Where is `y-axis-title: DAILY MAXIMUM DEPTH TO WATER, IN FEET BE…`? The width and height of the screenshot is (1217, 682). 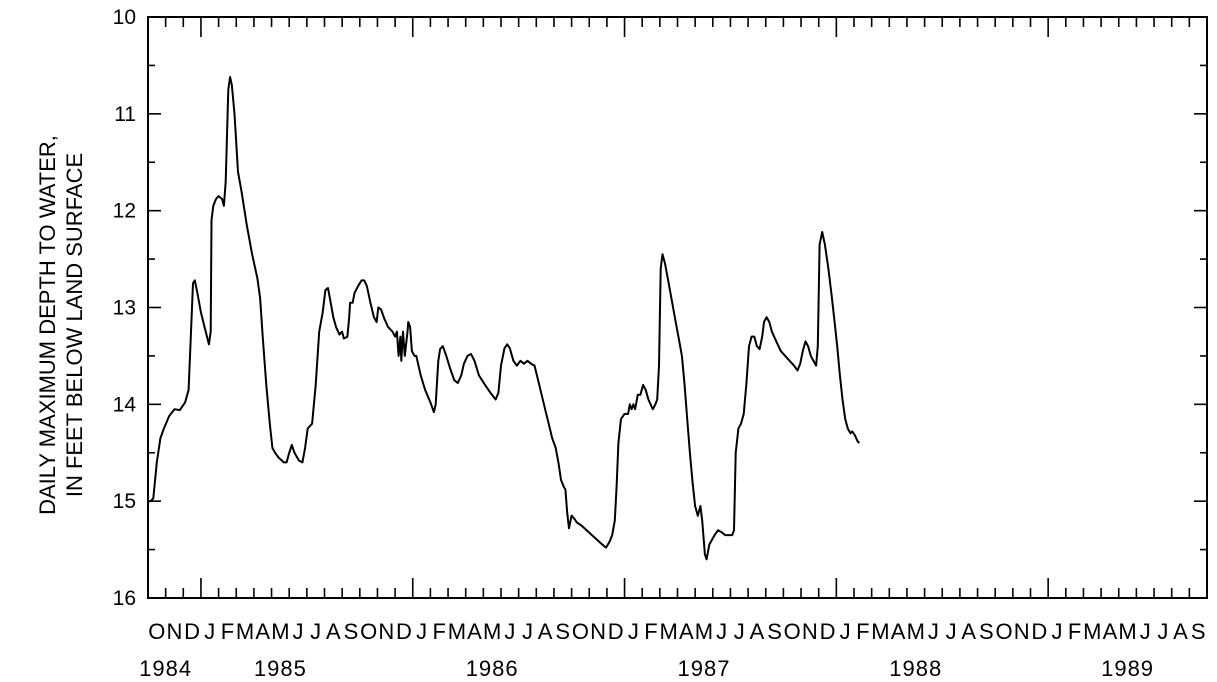 y-axis-title: DAILY MAXIMUM DEPTH TO WATER, IN FEET BE… is located at coordinates (61, 325).